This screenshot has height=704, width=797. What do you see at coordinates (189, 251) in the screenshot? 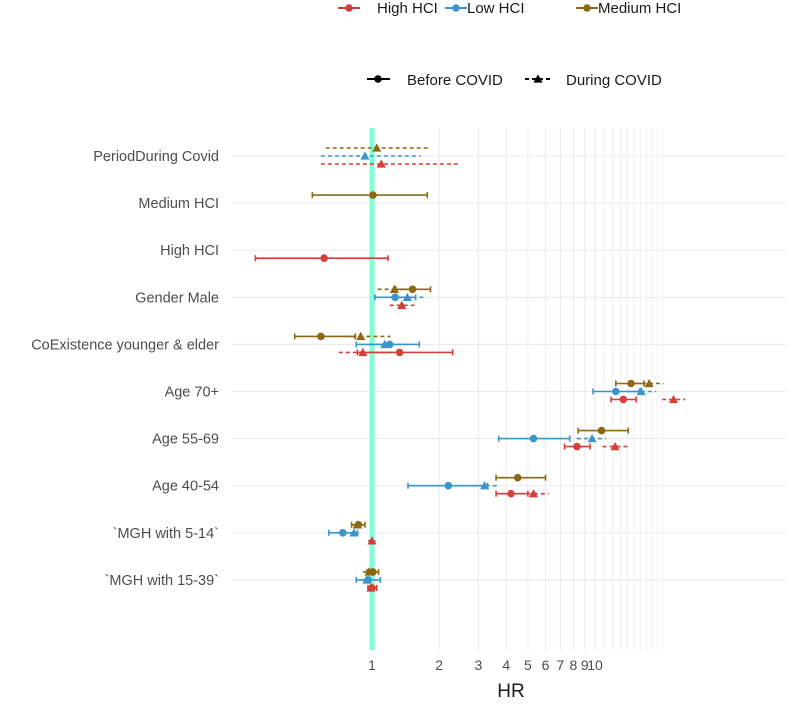
I see `y-tick-label: High HCI` at bounding box center [189, 251].